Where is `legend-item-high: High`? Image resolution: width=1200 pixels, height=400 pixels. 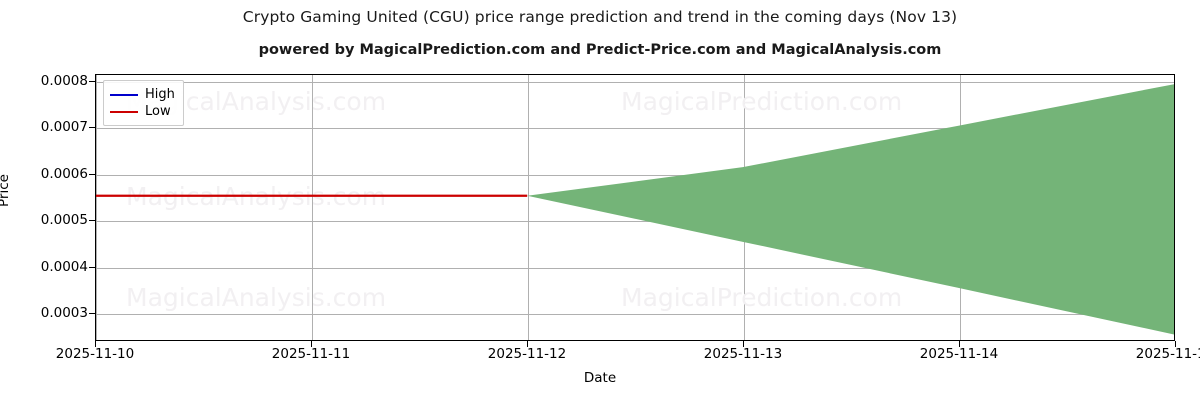
legend-item-high: High is located at coordinates (142, 94).